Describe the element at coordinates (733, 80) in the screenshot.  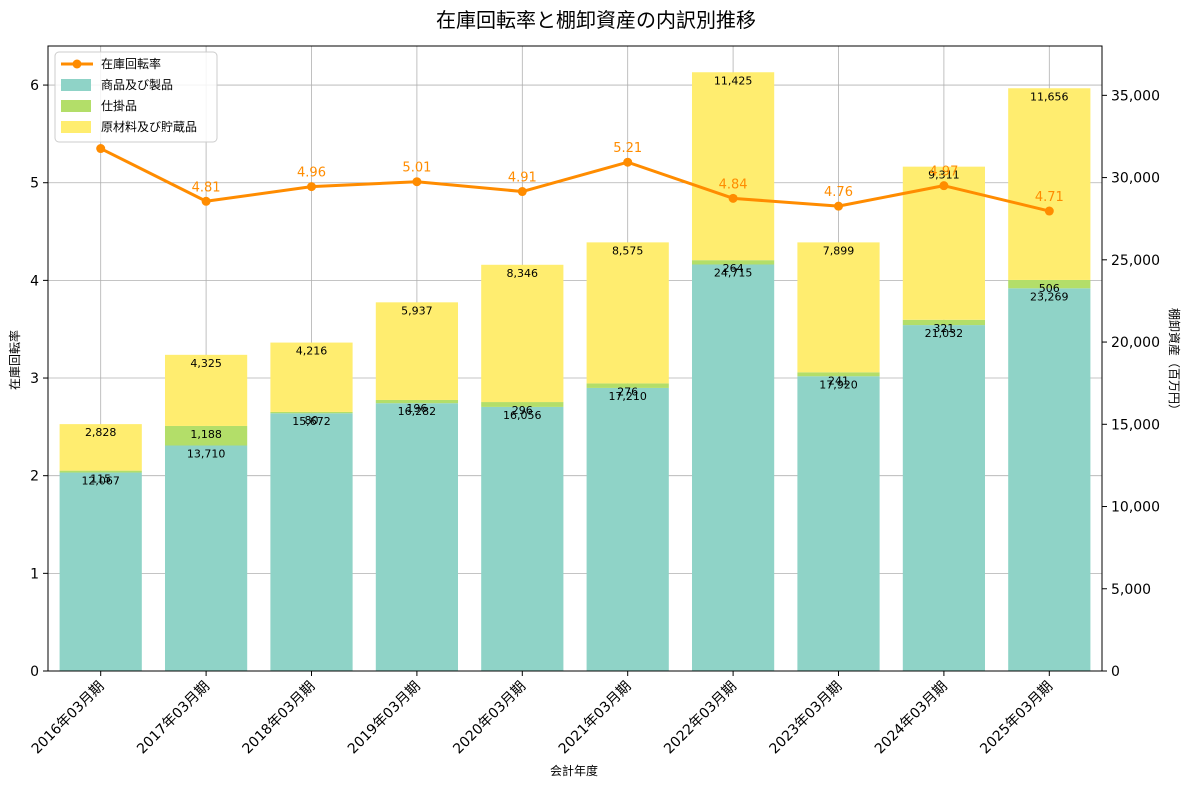
I see `bar-value-label: 11,425` at that location.